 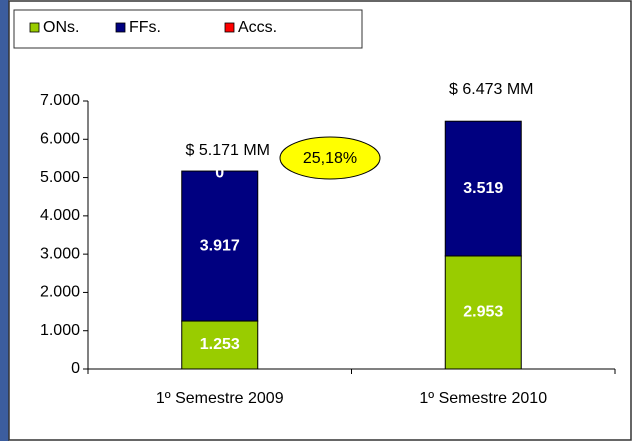 What do you see at coordinates (491, 89) in the screenshot?
I see `annotation: $ 6.473 MM` at bounding box center [491, 89].